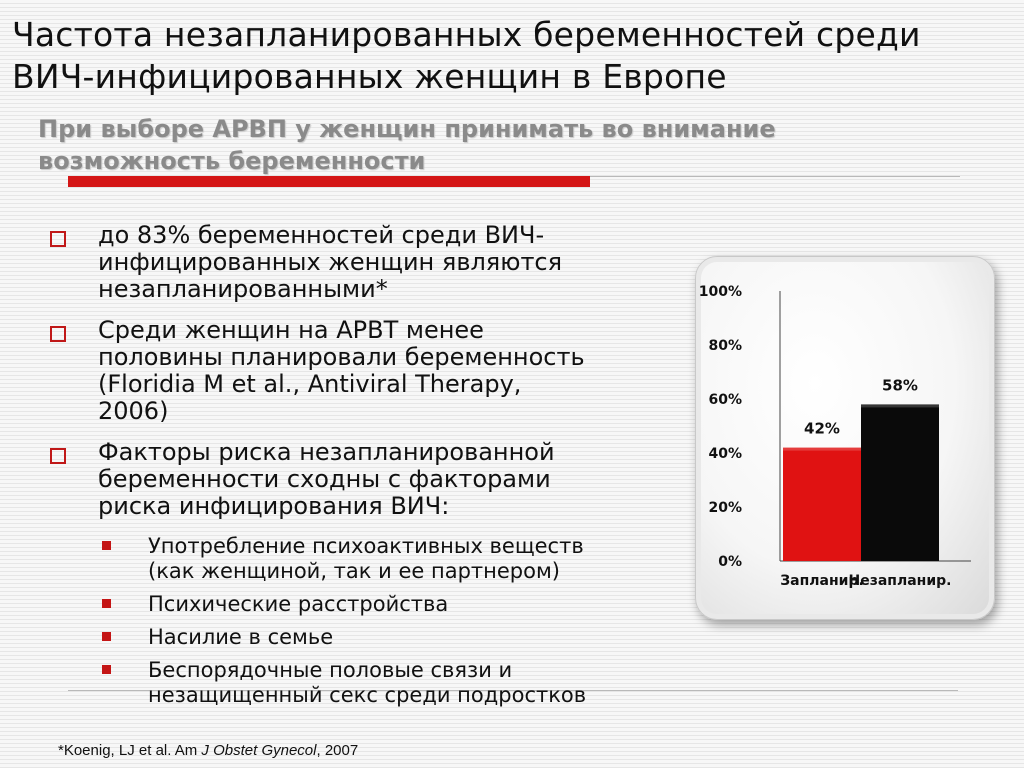 This screenshot has width=1024, height=768. What do you see at coordinates (321, 235) in the screenshot?
I see `bullet-text-line: до 83% беременностей среди ВИЧ-` at bounding box center [321, 235].